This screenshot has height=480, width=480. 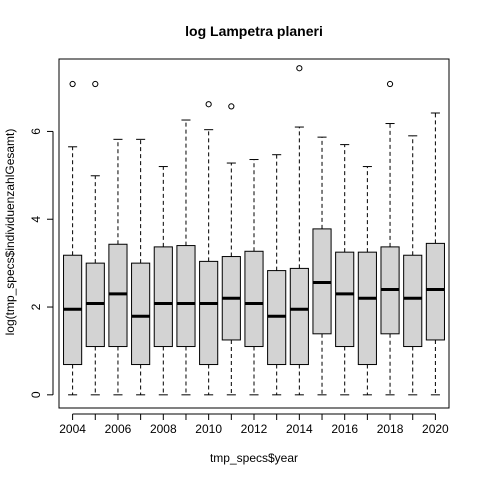 What do you see at coordinates (208, 429) in the screenshot?
I see `x-tick-label: 2010` at bounding box center [208, 429].